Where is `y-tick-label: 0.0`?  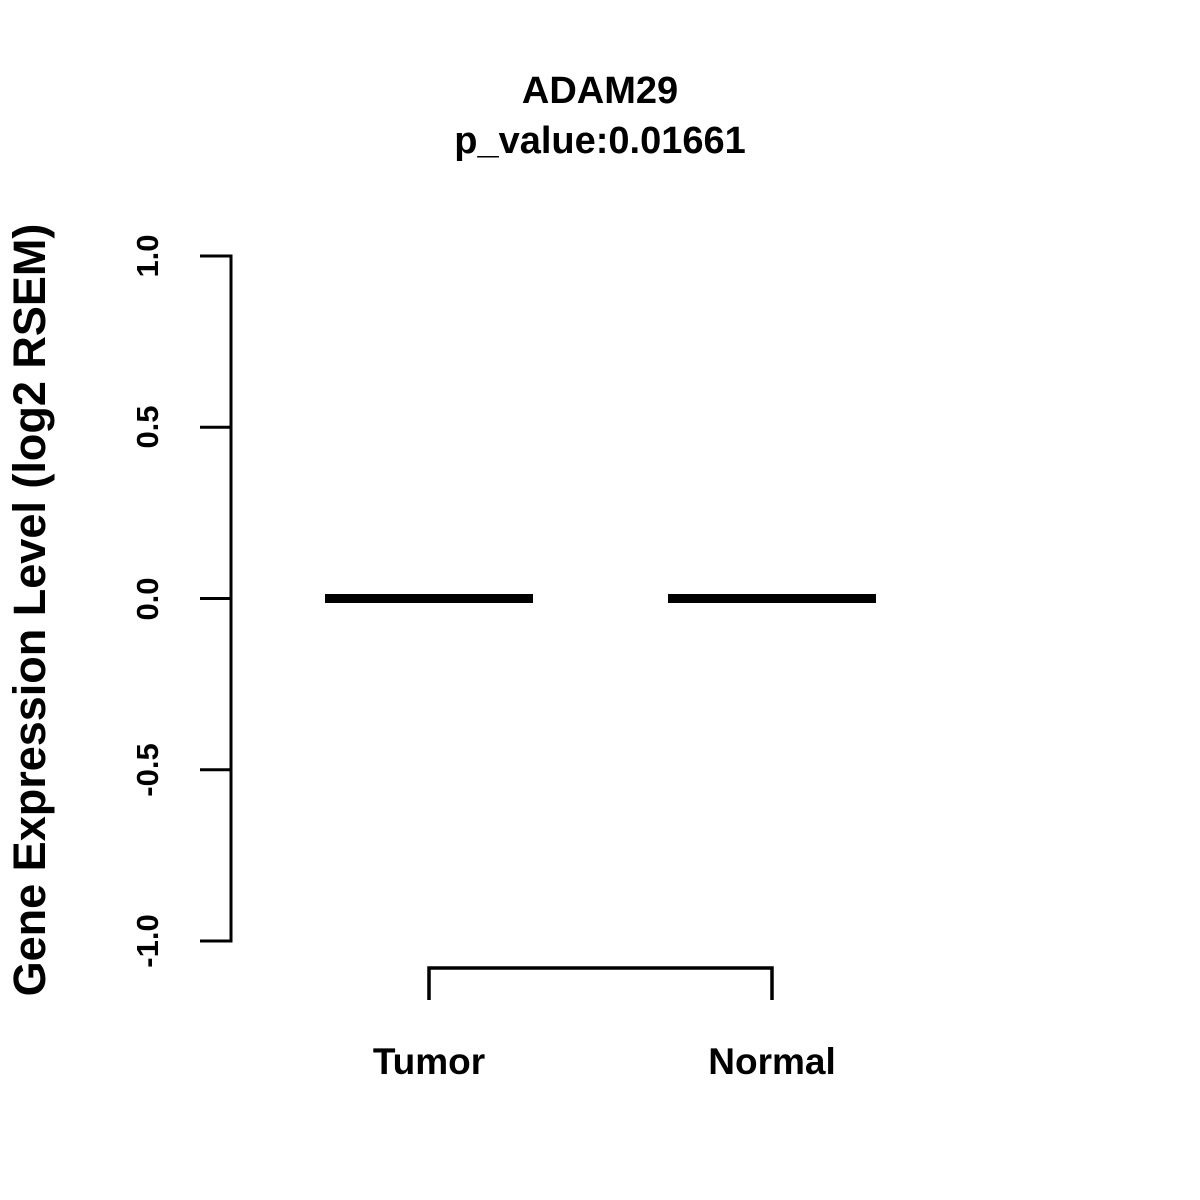
y-tick-label: 0.0 is located at coordinates (147, 598).